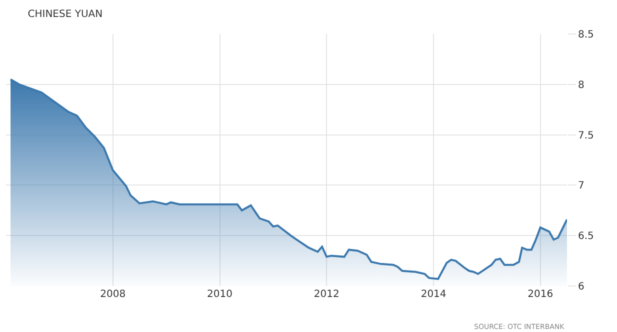 This screenshot has width=617, height=332. What do you see at coordinates (581, 85) in the screenshot?
I see `y-tick-label: 8` at bounding box center [581, 85].